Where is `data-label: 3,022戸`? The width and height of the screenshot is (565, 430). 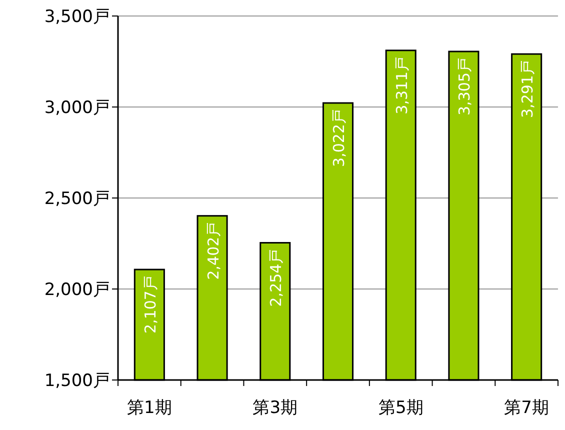 data-label: 3,022戸 is located at coordinates (339, 137).